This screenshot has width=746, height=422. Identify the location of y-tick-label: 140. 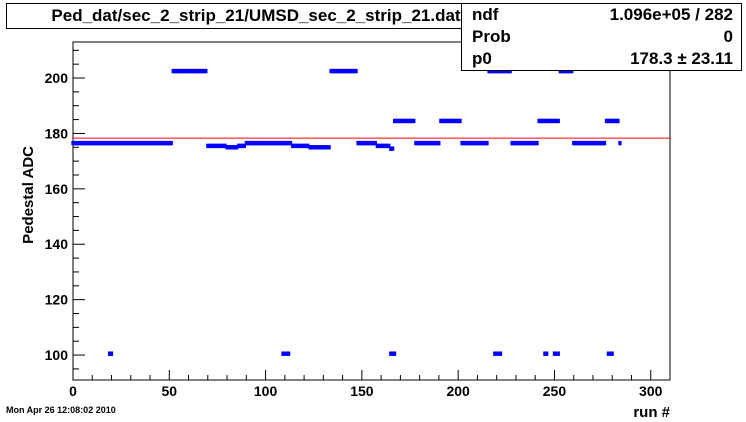
(57, 244).